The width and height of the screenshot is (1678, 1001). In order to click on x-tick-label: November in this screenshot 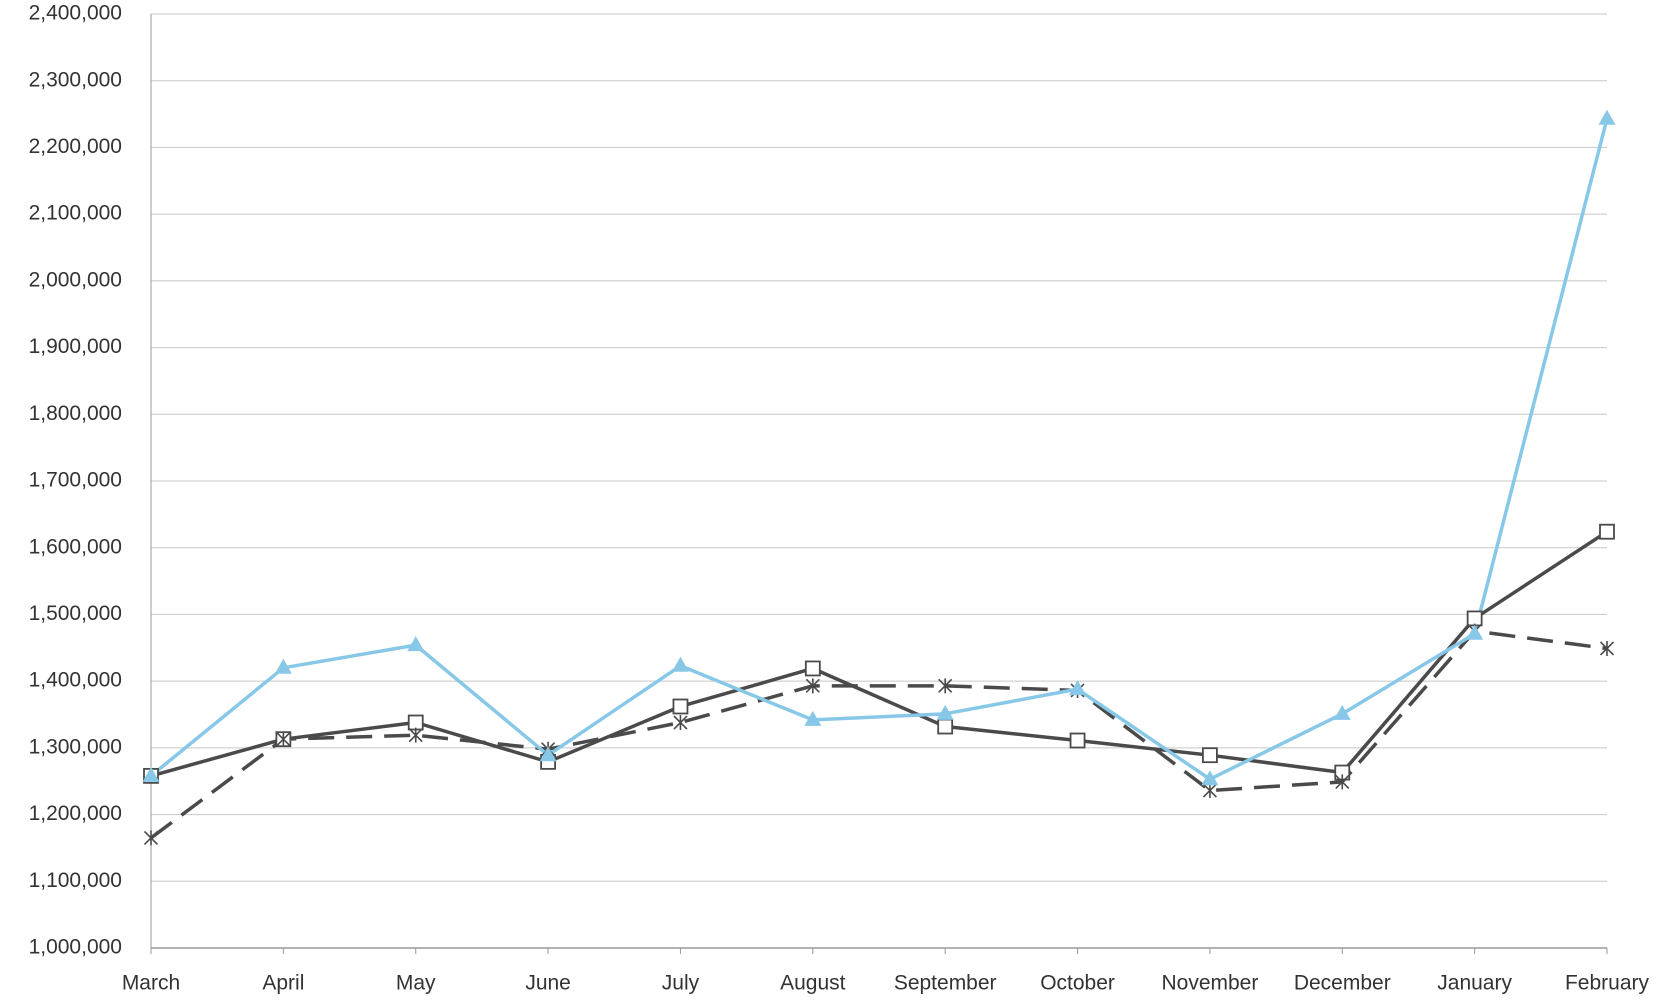, I will do `click(1209, 983)`.